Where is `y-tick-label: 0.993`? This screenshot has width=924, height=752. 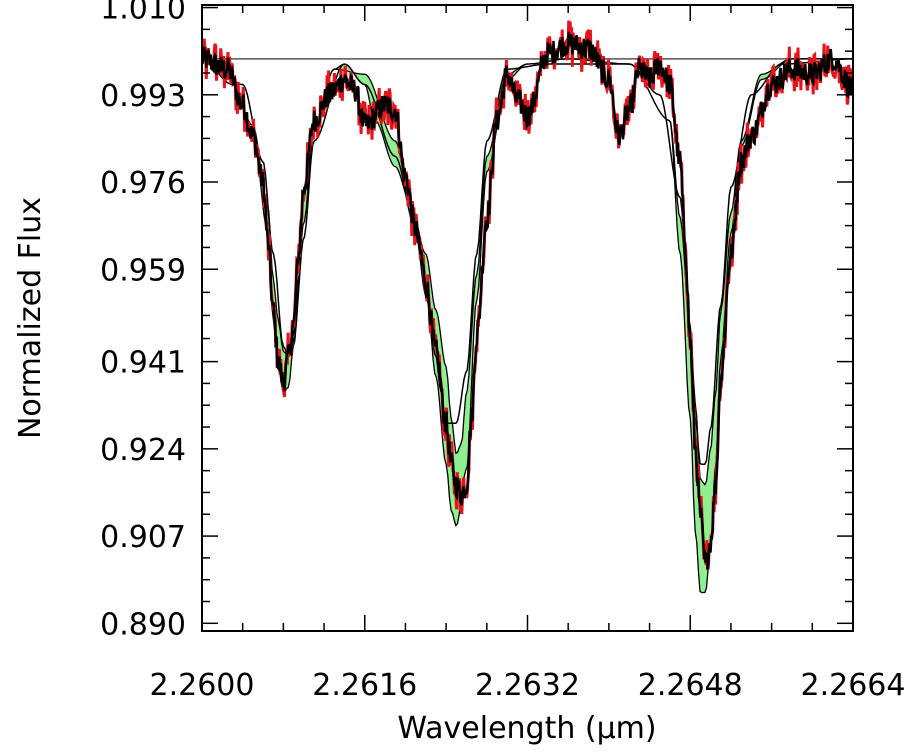 y-tick-label: 0.993 is located at coordinates (143, 96).